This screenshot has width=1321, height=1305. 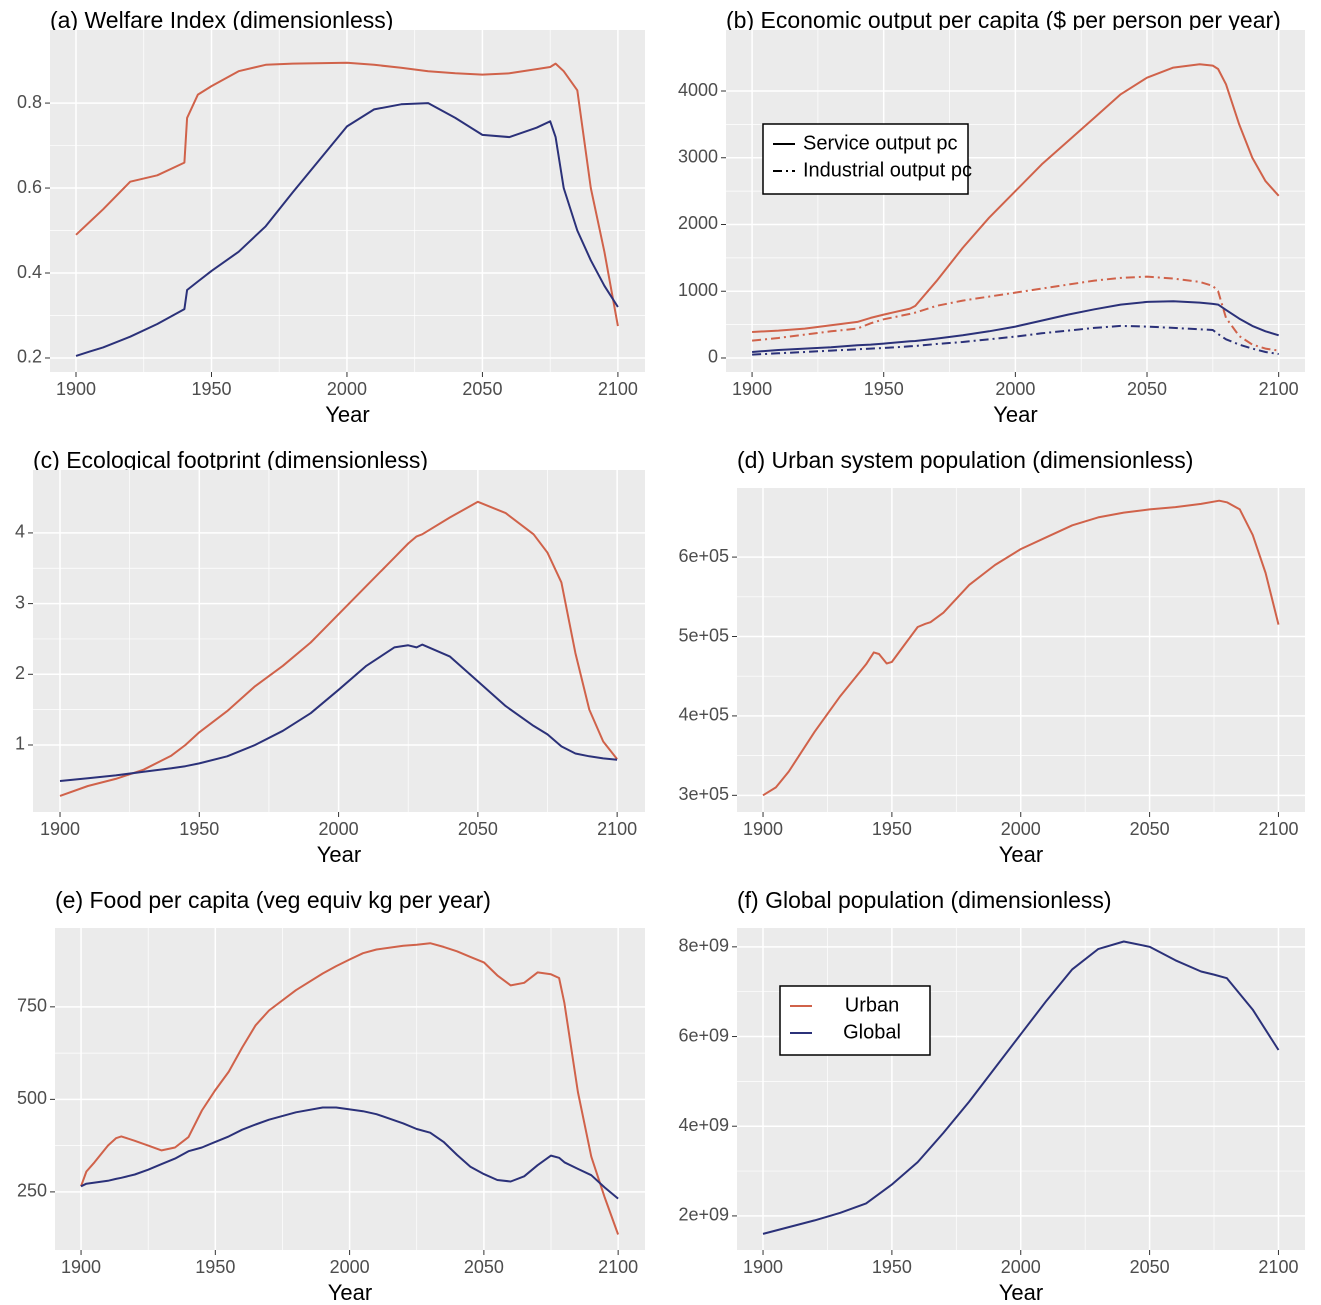 I want to click on y-tick-label: 0.4, so click(x=29, y=272).